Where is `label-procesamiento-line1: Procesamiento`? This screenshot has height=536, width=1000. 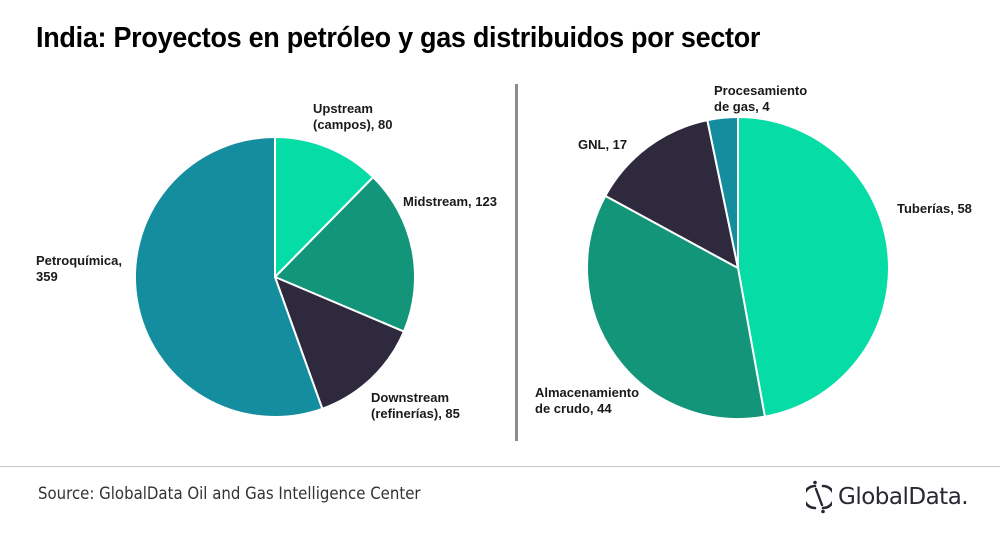
label-procesamiento-line1: Procesamiento is located at coordinates (761, 90).